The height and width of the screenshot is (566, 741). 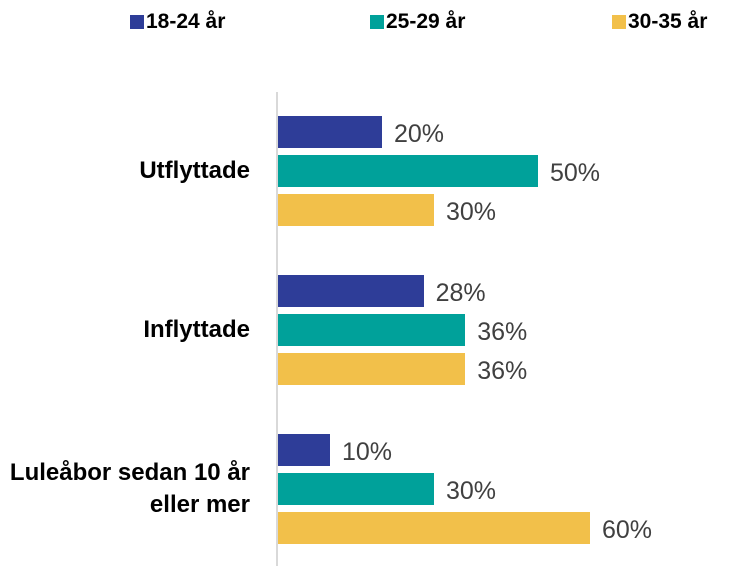 What do you see at coordinates (186, 21) in the screenshot?
I see `legend-label: 18-24 år` at bounding box center [186, 21].